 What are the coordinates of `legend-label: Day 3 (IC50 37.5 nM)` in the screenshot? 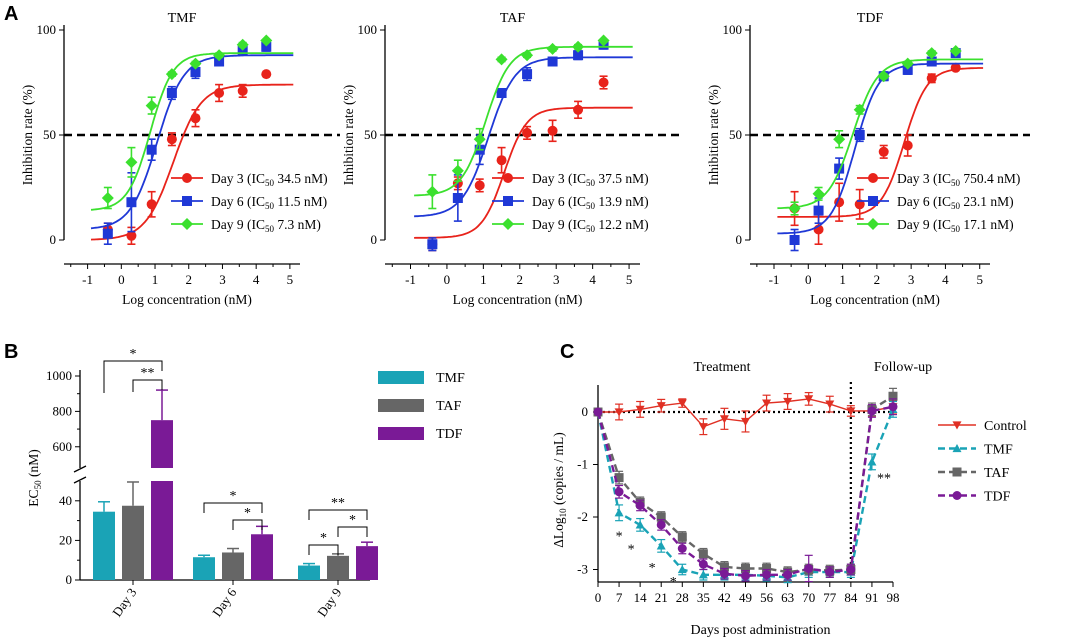 It's located at (590, 179).